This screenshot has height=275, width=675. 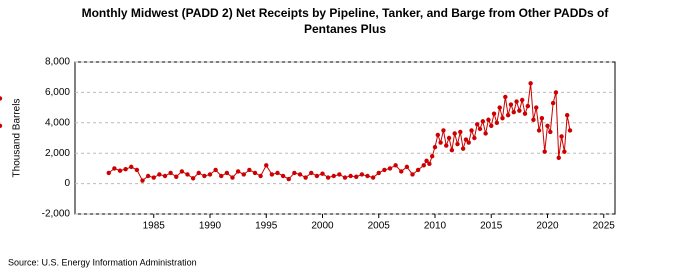 I want to click on y-tick-label: 0, so click(x=67, y=183).